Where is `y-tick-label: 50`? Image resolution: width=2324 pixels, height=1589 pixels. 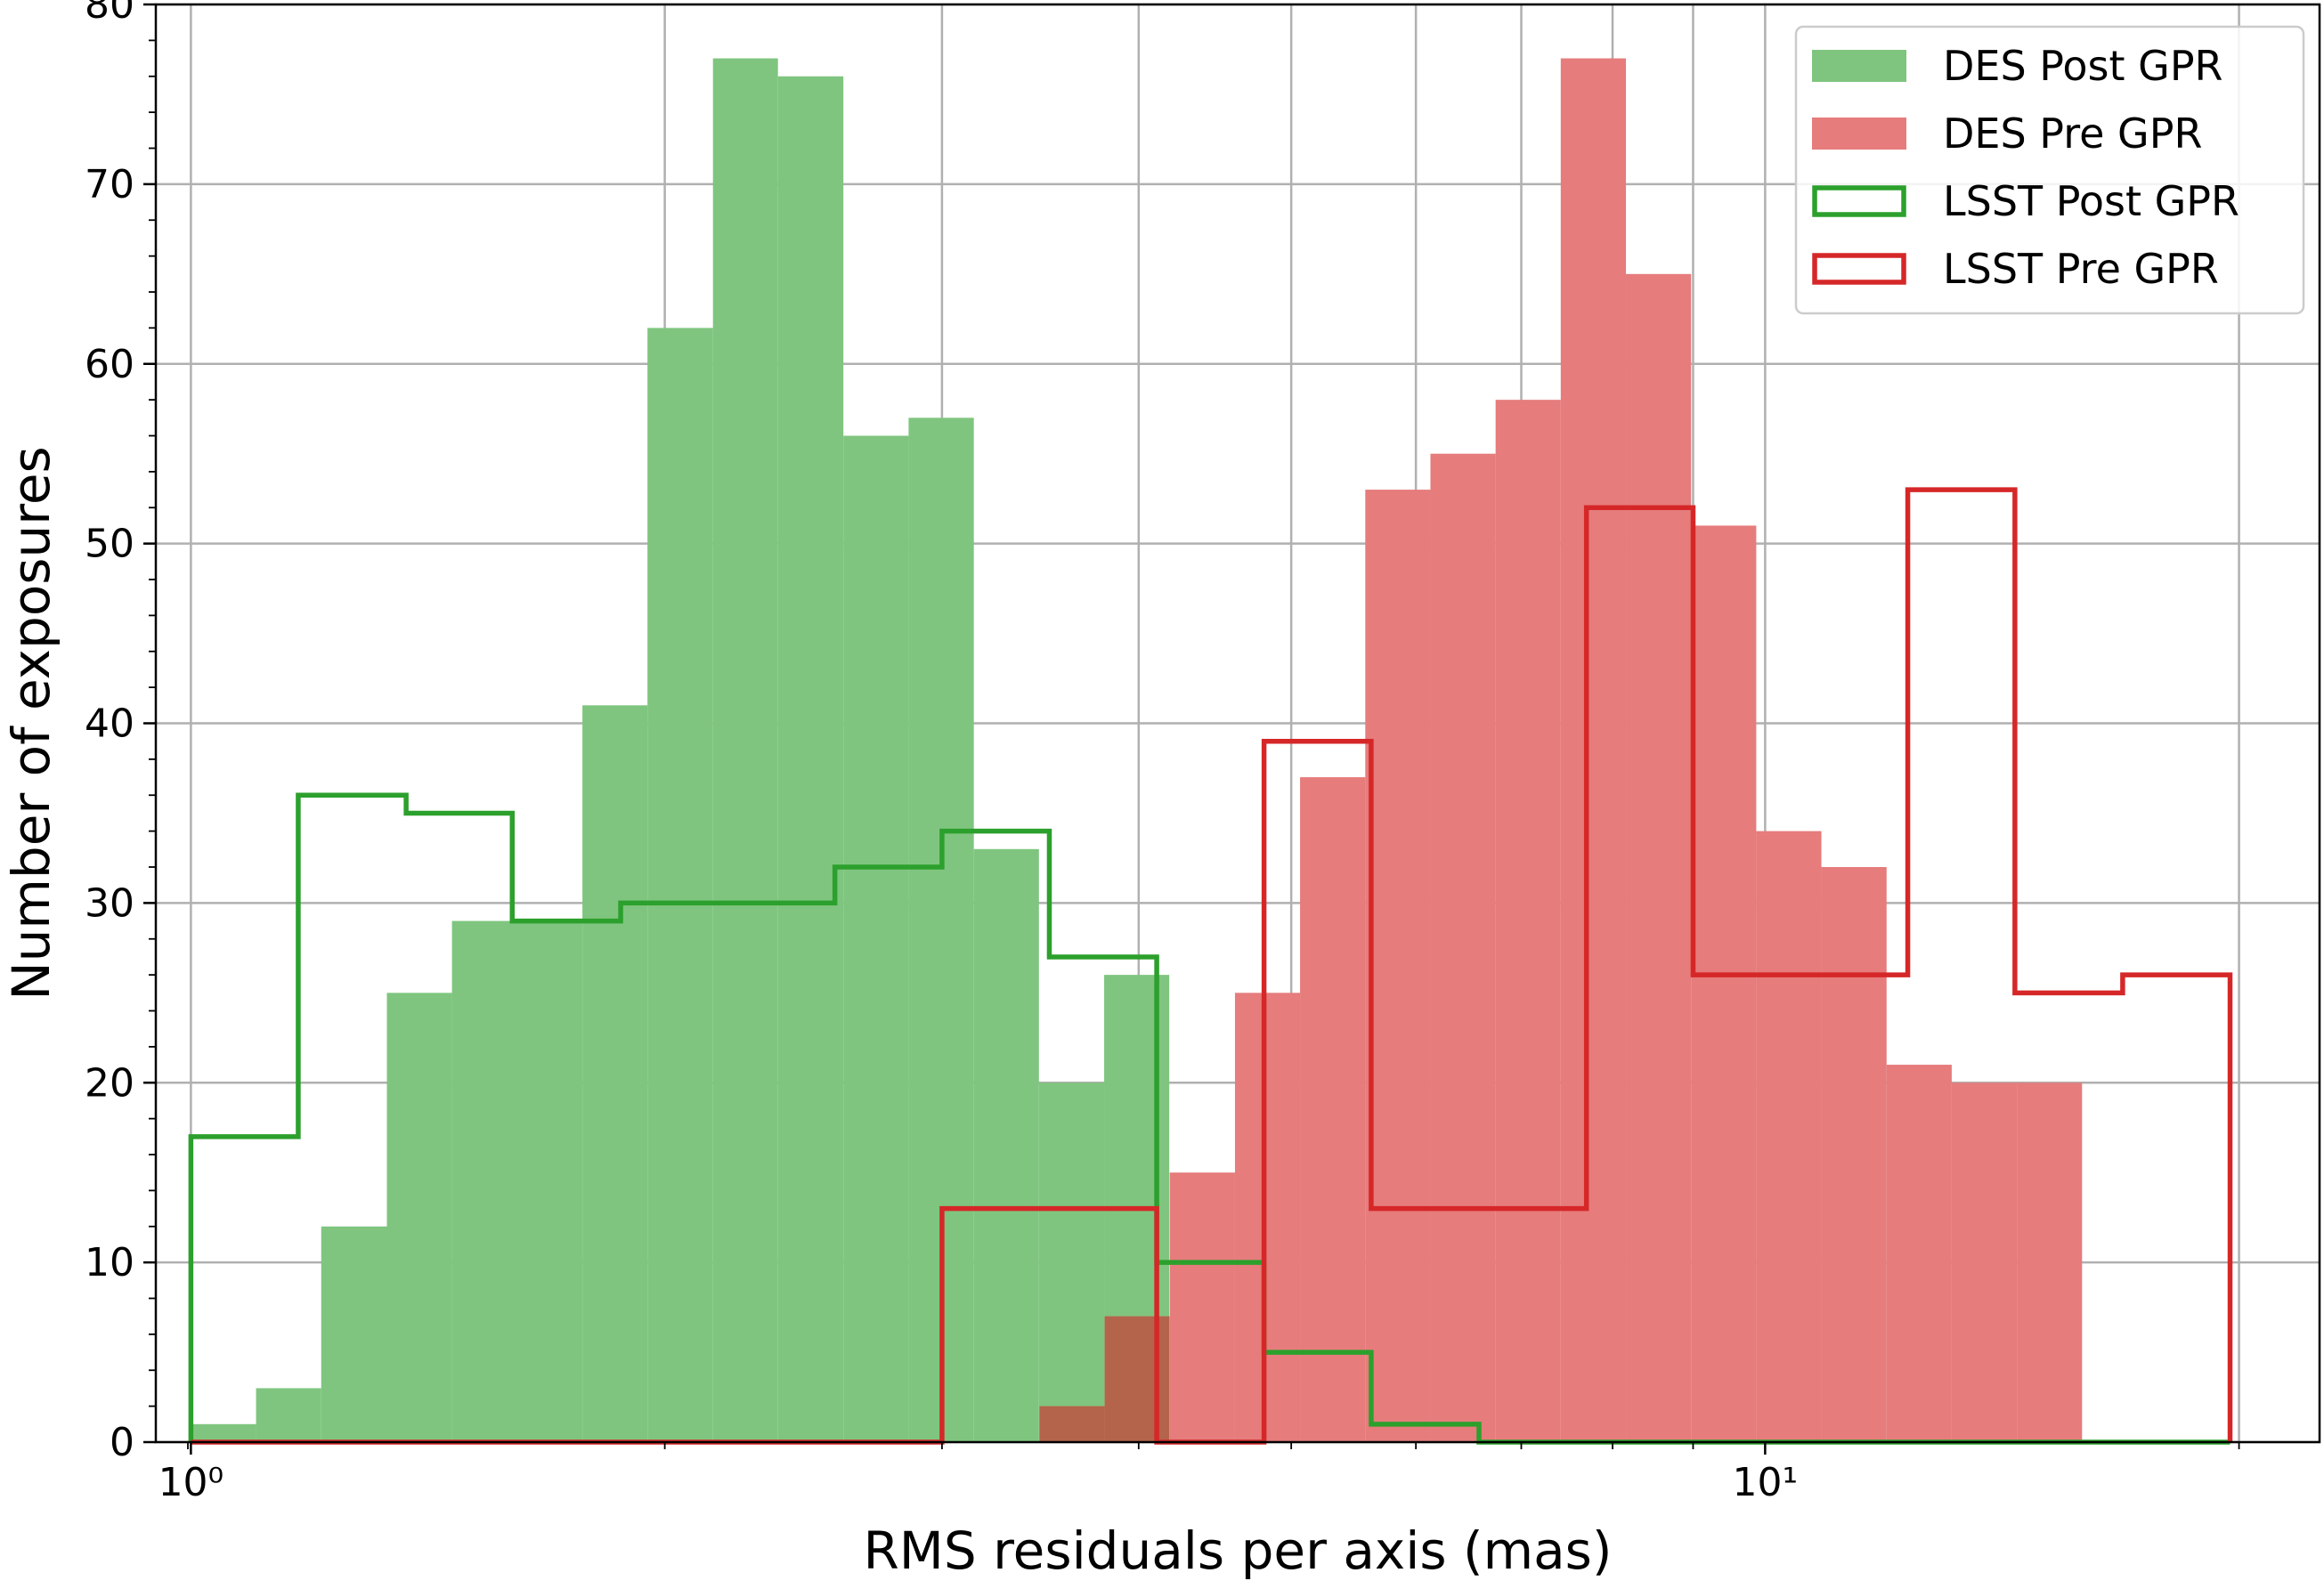 y-tick-label: 50 is located at coordinates (110, 544).